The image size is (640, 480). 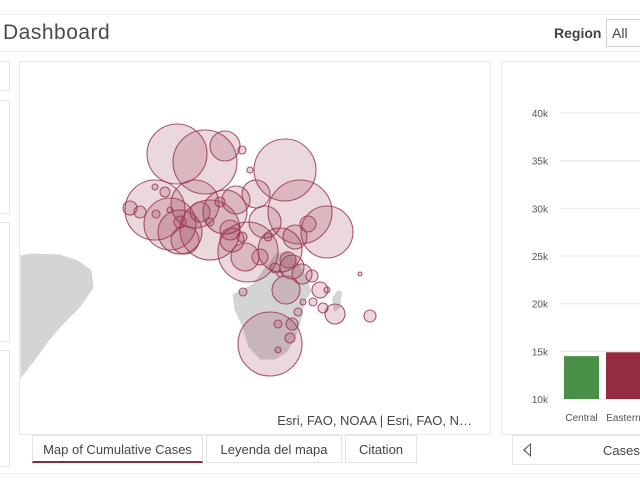 I want to click on chart-footer-label: Cases, so click(x=621, y=450).